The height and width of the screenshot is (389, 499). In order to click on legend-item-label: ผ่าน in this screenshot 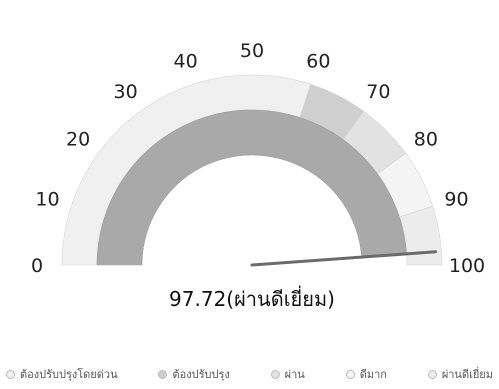, I will do `click(294, 374)`.